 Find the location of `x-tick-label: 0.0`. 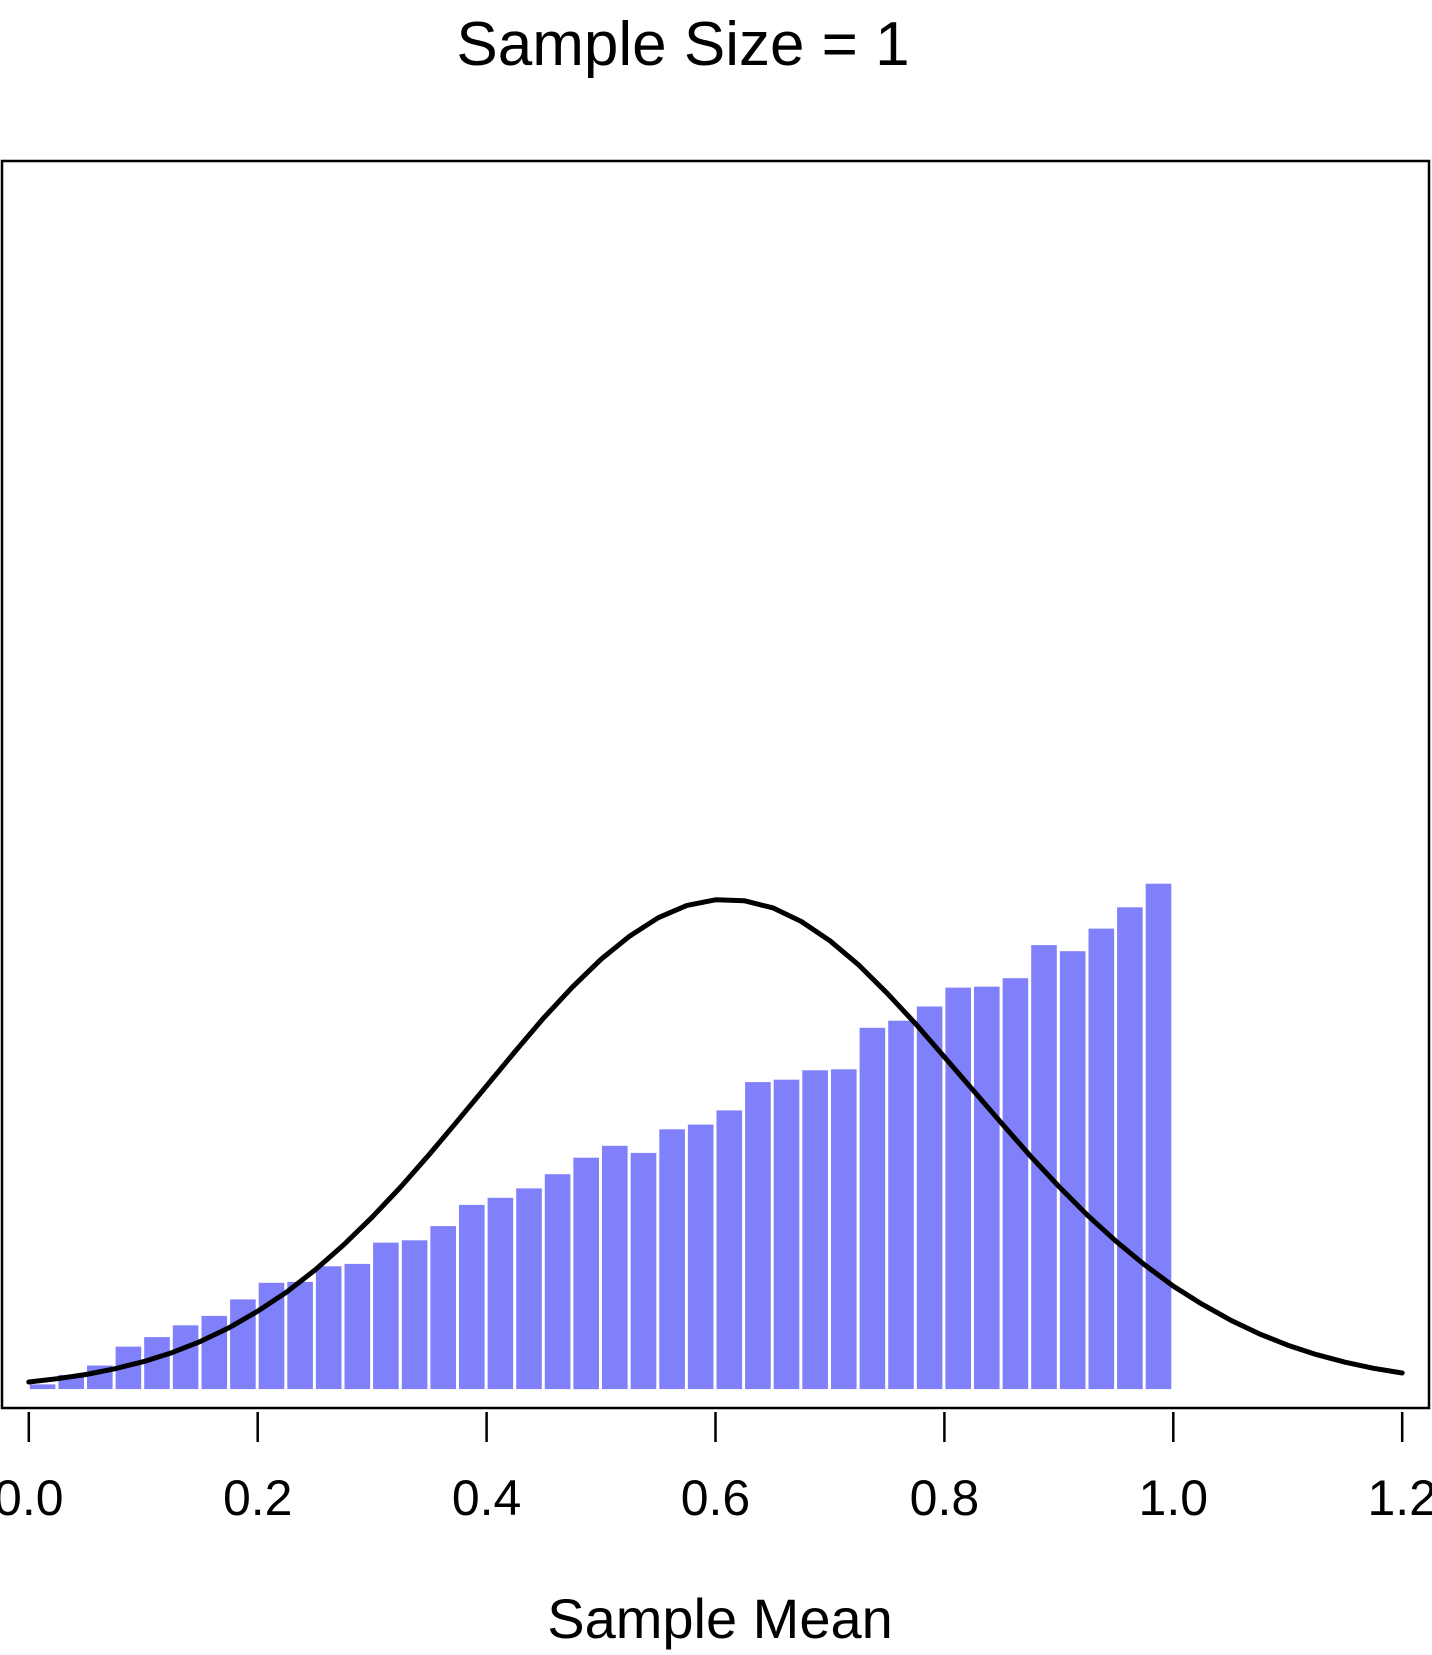

x-tick-label: 0.0 is located at coordinates (32, 1498).